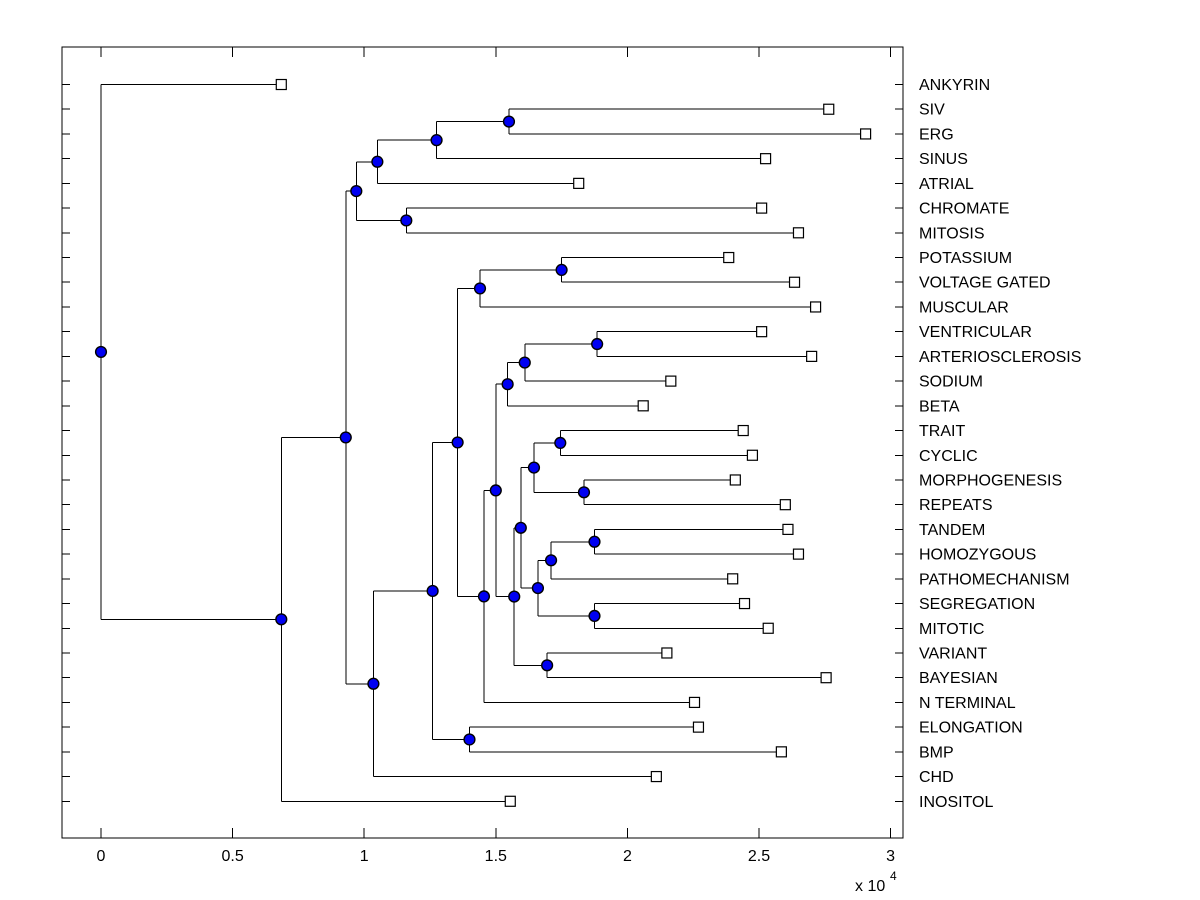  Describe the element at coordinates (948, 456) in the screenshot. I see `leaf-label: CYCLIC` at that location.